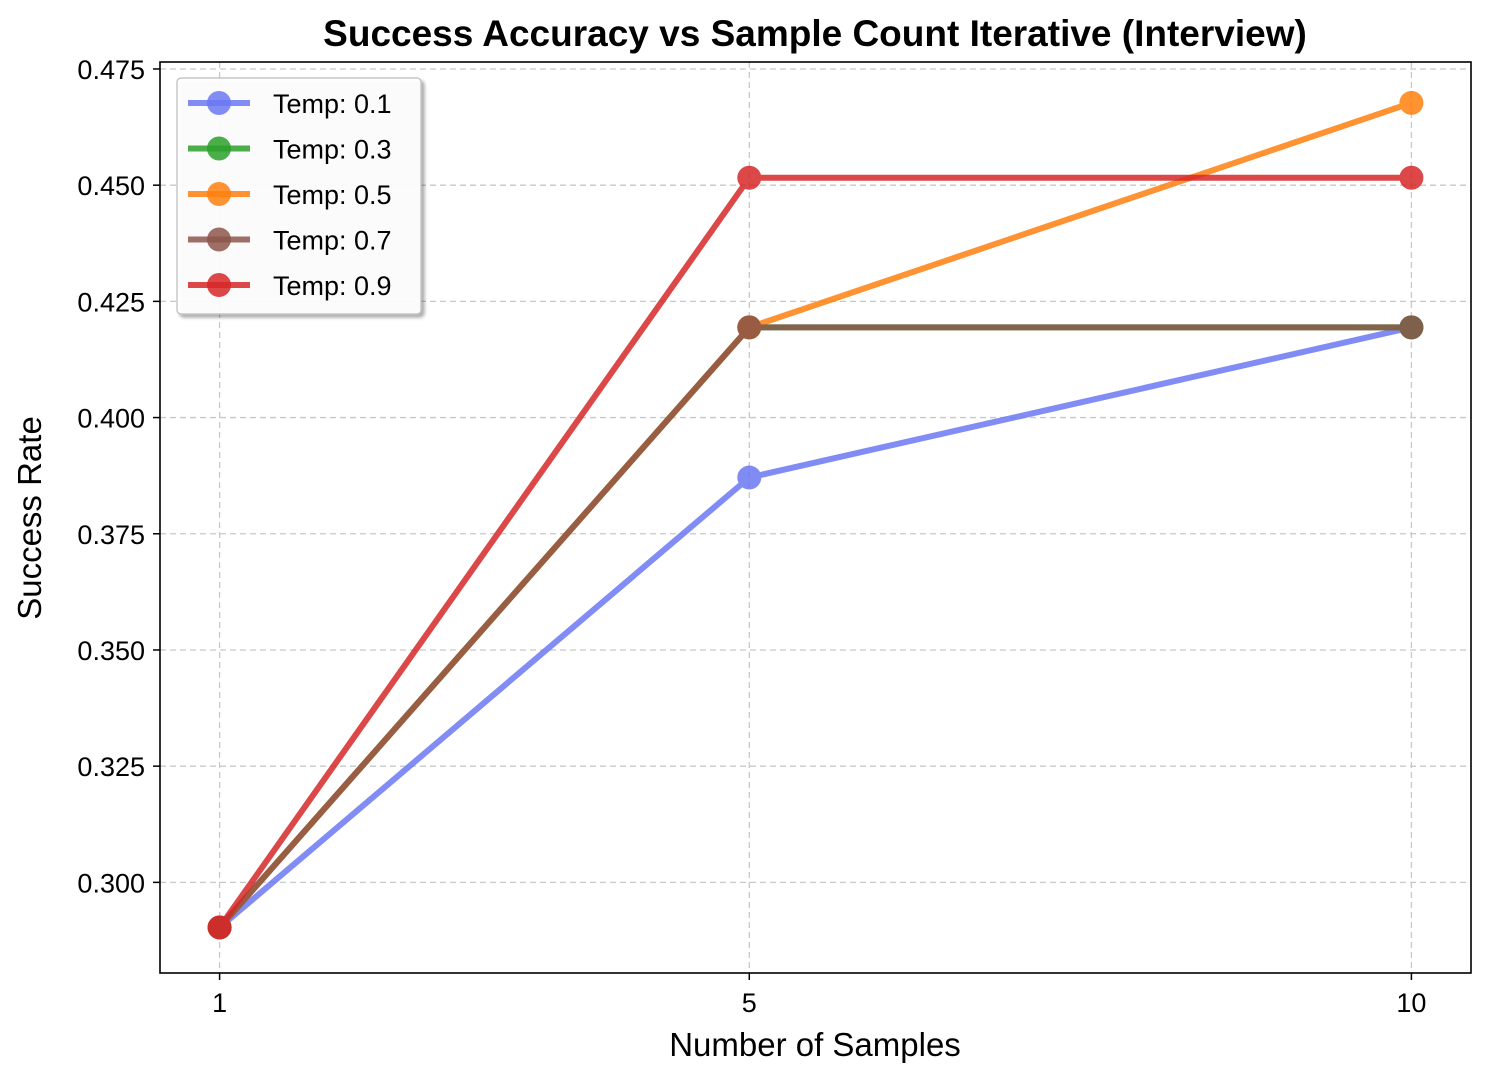  I want to click on y-tick-label: 0.325, so click(111, 767).